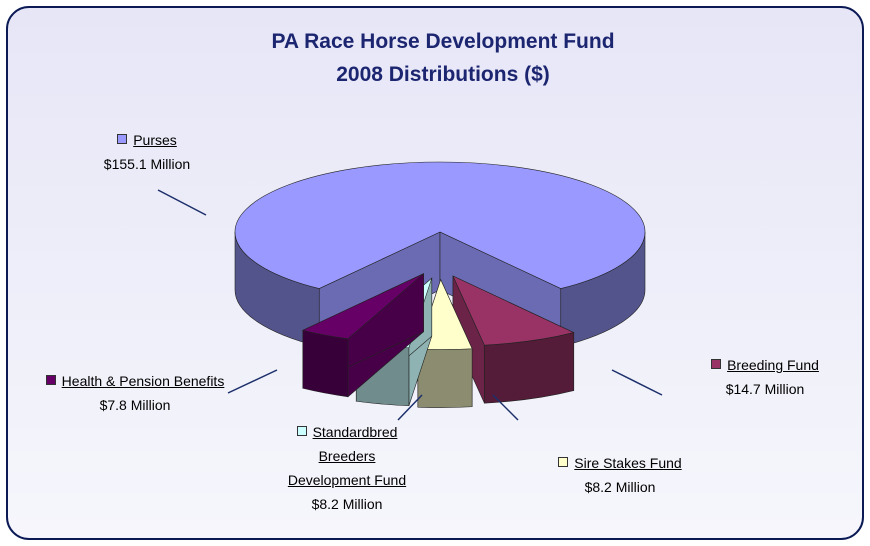  I want to click on category-label: Sire Stakes Fund, so click(628, 463).